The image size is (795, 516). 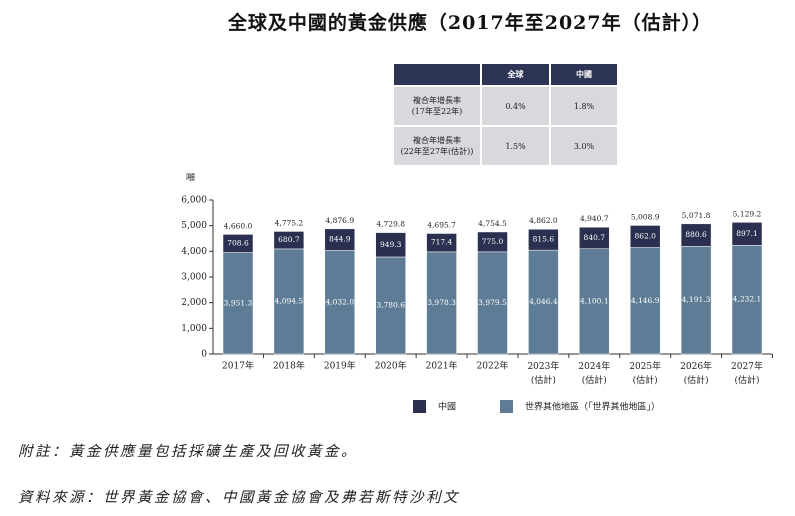 I want to click on table-cell: 1.5%, so click(x=515, y=146).